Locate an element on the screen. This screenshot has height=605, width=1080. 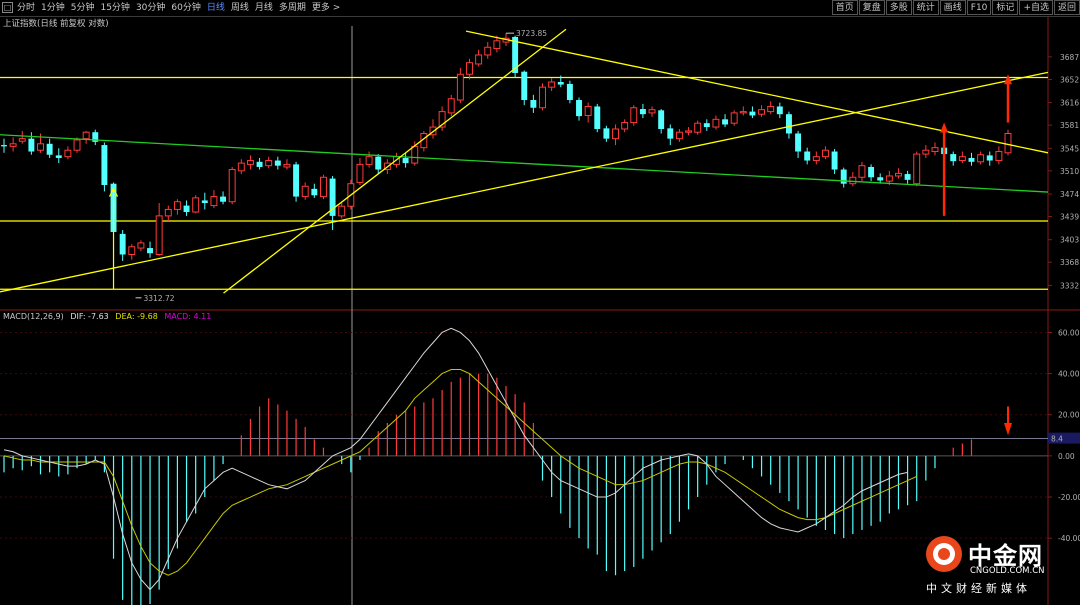
period-tab: 多周期 is located at coordinates (292, 8).